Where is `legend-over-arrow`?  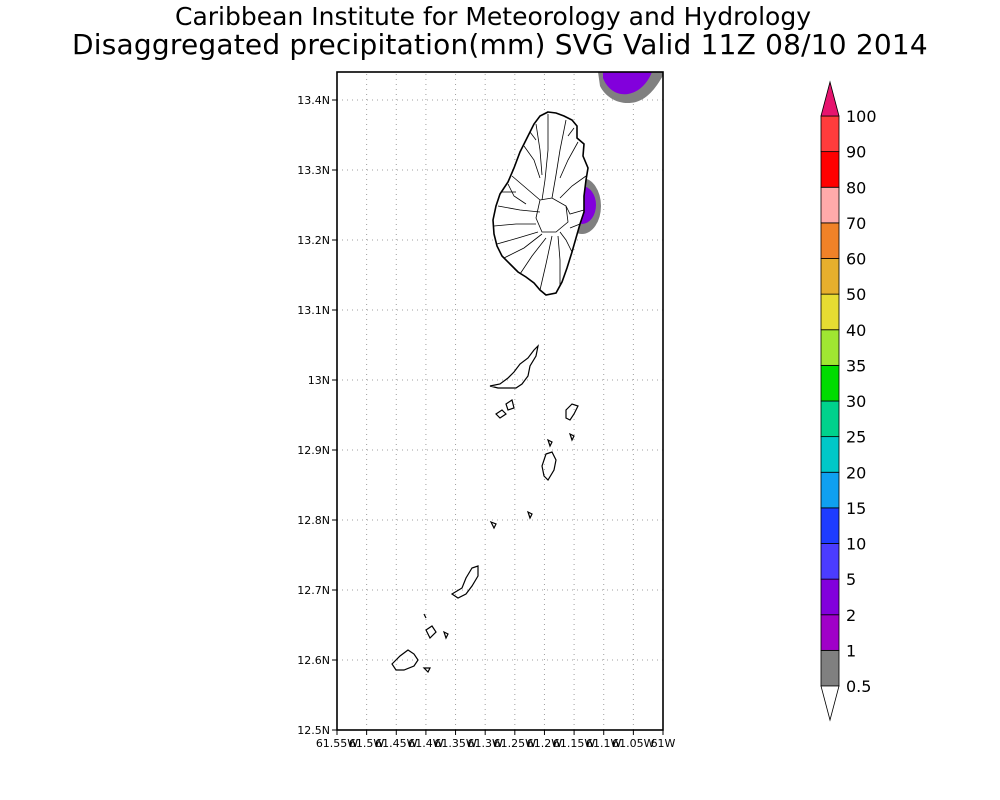
legend-over-arrow is located at coordinates (830, 98).